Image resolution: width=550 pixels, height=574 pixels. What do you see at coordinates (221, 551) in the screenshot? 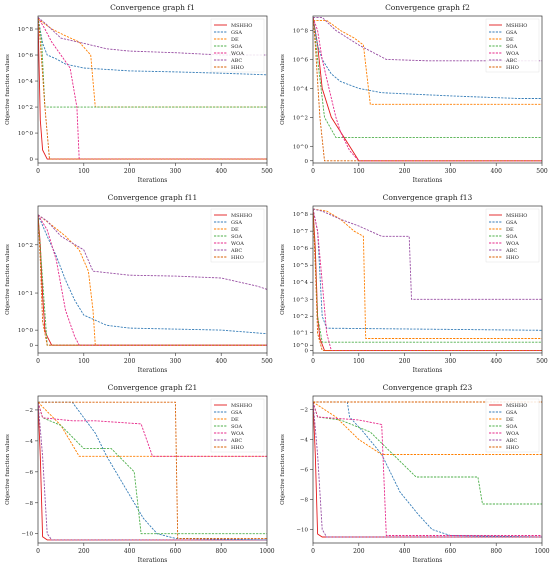
I see `x-tick-label: 800` at bounding box center [221, 551].